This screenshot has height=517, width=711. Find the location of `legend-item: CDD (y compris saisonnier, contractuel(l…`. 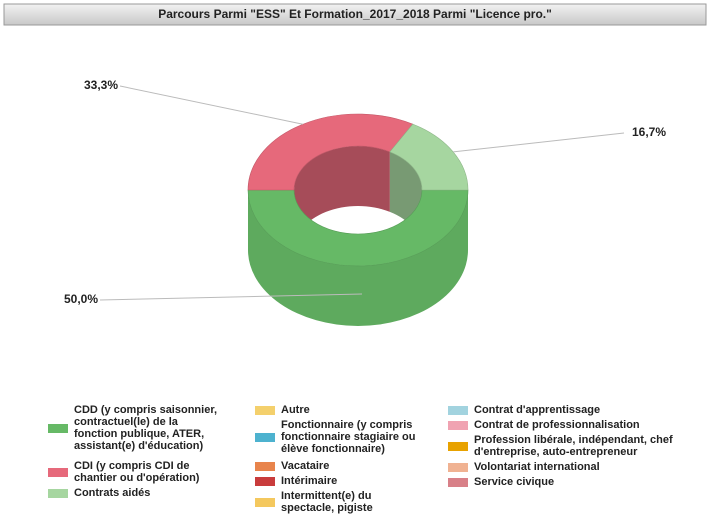

legend-item: CDD (y compris saisonnier, contractuel(l… is located at coordinates (133, 428).